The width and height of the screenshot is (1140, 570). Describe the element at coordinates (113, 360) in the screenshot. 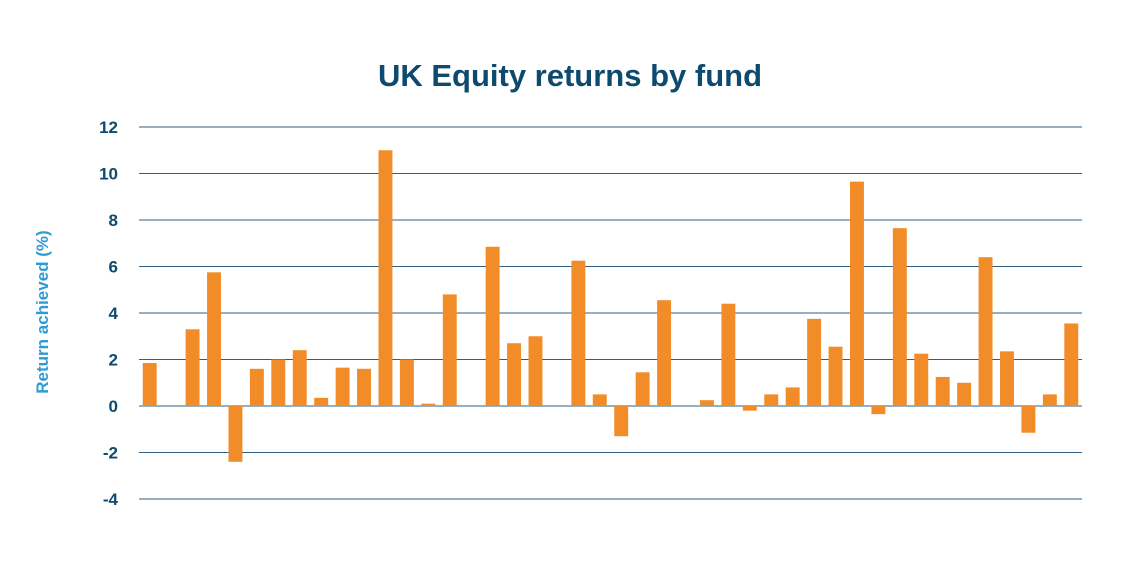

I see `y-tick-label: 2` at that location.